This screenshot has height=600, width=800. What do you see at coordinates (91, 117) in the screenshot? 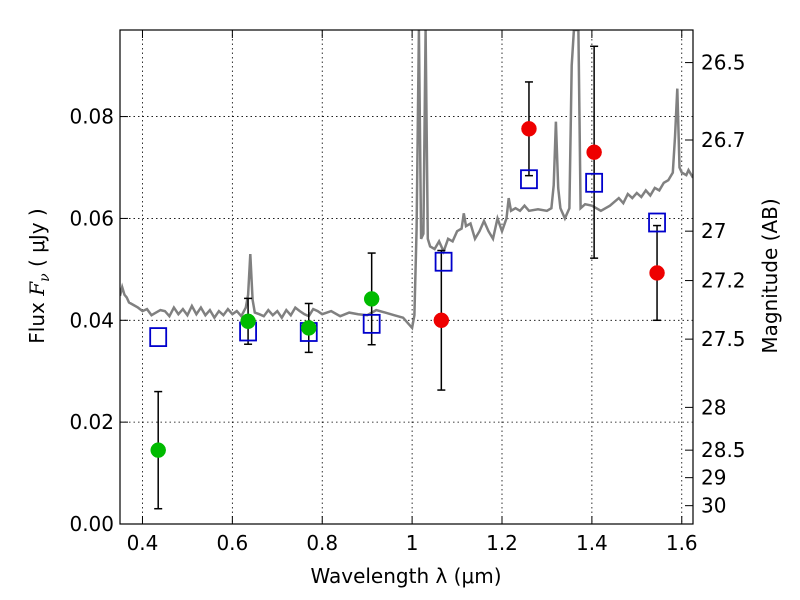
I see `y-tick-label: 0.08` at bounding box center [91, 117].